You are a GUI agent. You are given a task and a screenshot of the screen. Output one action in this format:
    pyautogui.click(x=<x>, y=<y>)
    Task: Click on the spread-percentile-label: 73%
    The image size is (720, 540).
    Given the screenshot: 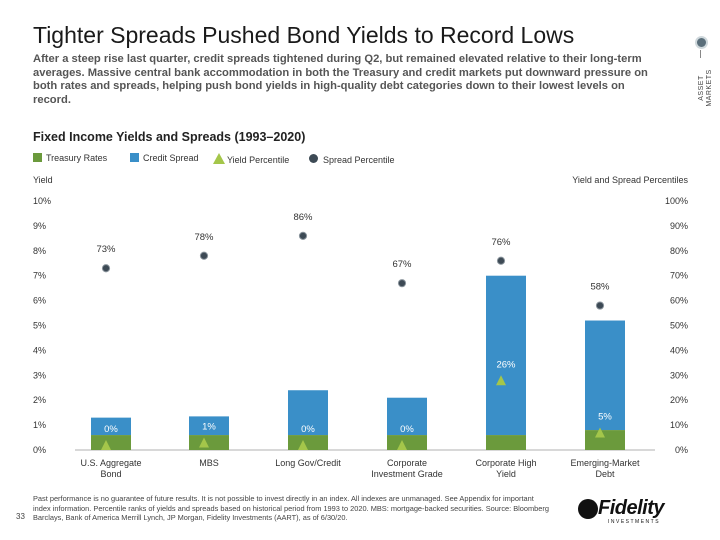 What is the action you would take?
    pyautogui.click(x=106, y=249)
    